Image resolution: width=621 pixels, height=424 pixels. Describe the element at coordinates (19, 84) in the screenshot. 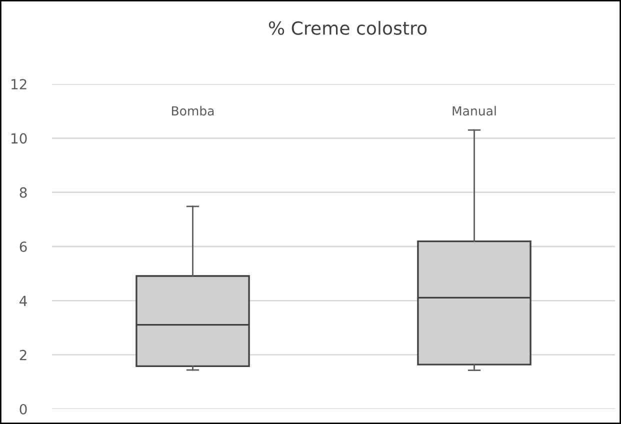

I see `y-tick-label: 12` at that location.